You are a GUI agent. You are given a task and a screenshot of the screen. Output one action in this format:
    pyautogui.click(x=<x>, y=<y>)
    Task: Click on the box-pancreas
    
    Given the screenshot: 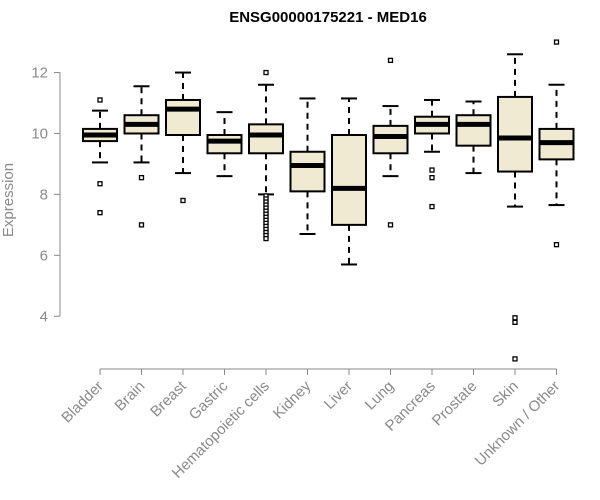 What is the action you would take?
    pyautogui.click(x=432, y=154)
    